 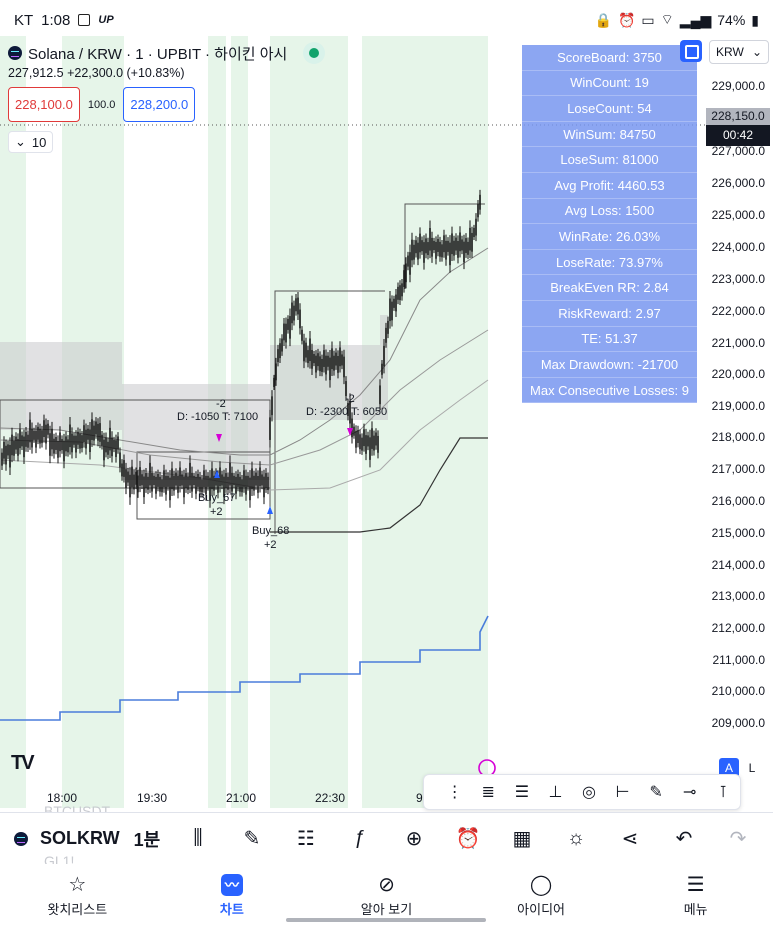 I want to click on buy-button: 228,200.0, so click(x=159, y=104).